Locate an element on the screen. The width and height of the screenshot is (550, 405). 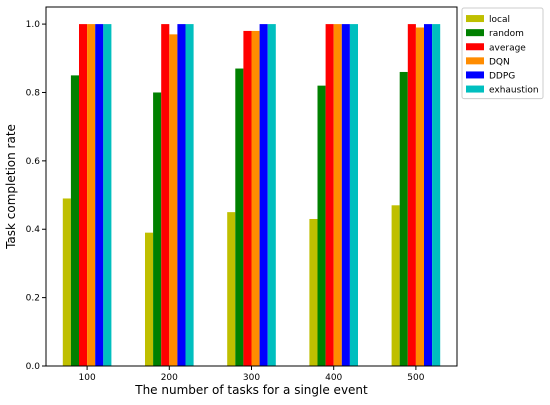
legend-label-dqn: DQN is located at coordinates (499, 62).